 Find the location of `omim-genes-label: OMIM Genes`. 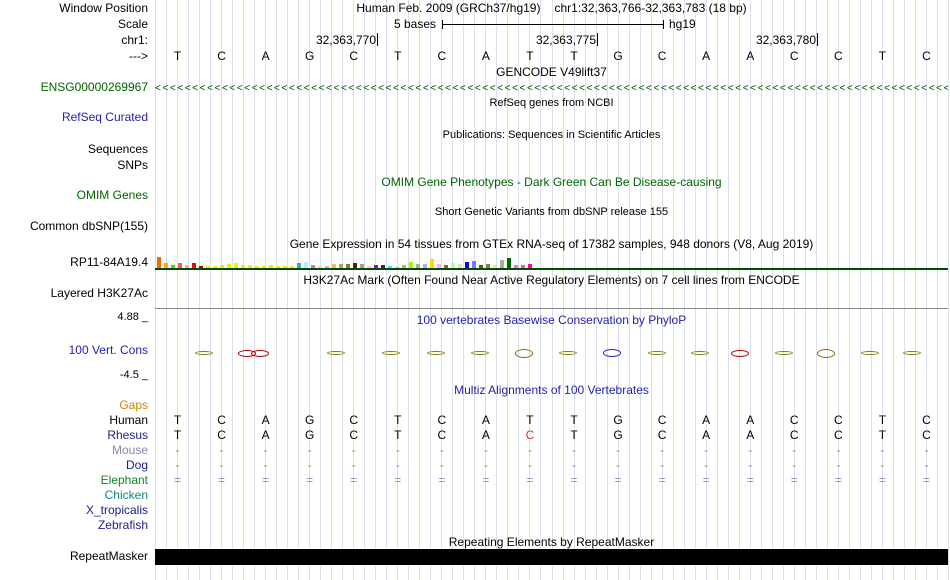

omim-genes-label: OMIM Genes is located at coordinates (112, 195).